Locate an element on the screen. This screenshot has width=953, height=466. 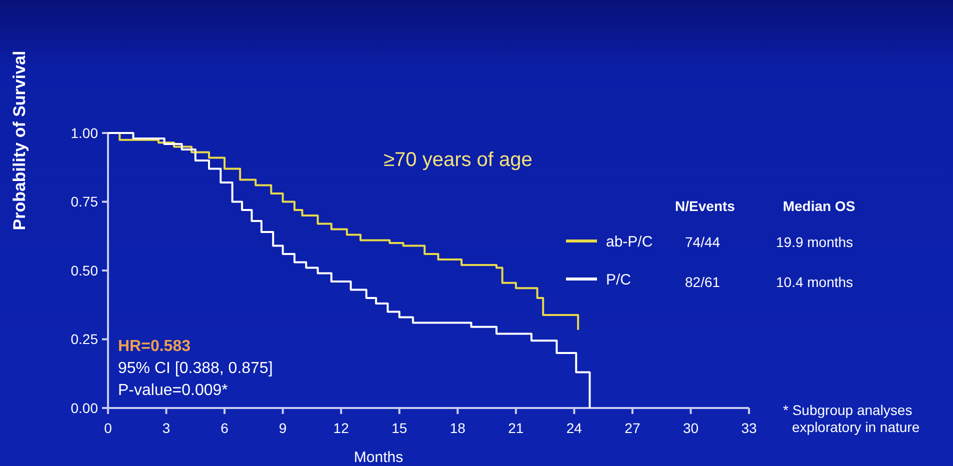
y-tick-label: 0.25 is located at coordinates (84, 339).